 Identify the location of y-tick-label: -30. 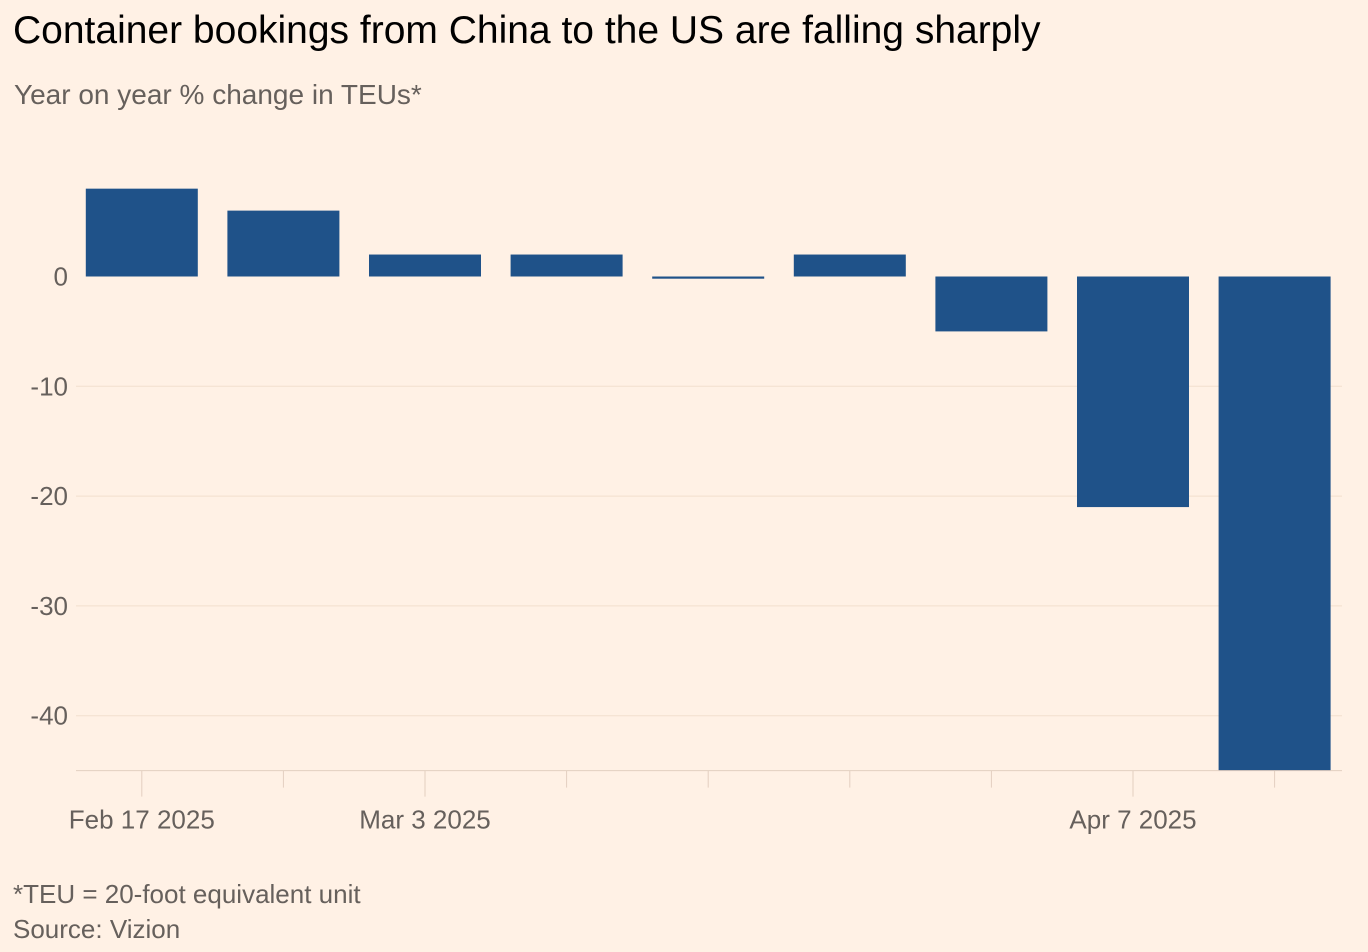
(49, 606).